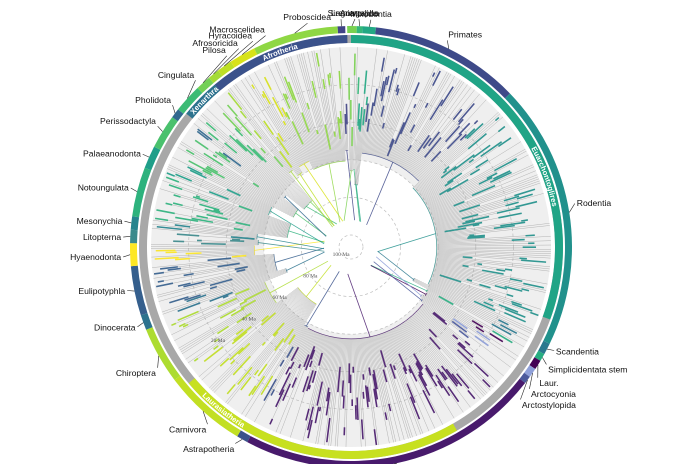 The image size is (700, 464). Describe the element at coordinates (351, 247) in the screenshot. I see `time-circle` at that location.